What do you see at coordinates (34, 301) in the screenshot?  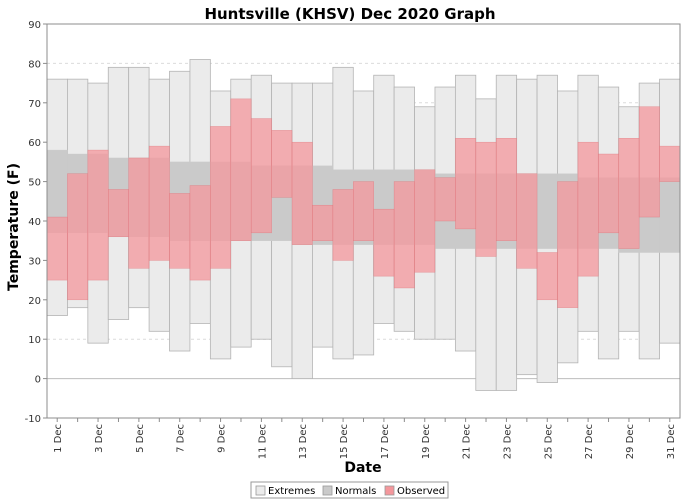 I see `y-tick-label: 20` at bounding box center [34, 301].